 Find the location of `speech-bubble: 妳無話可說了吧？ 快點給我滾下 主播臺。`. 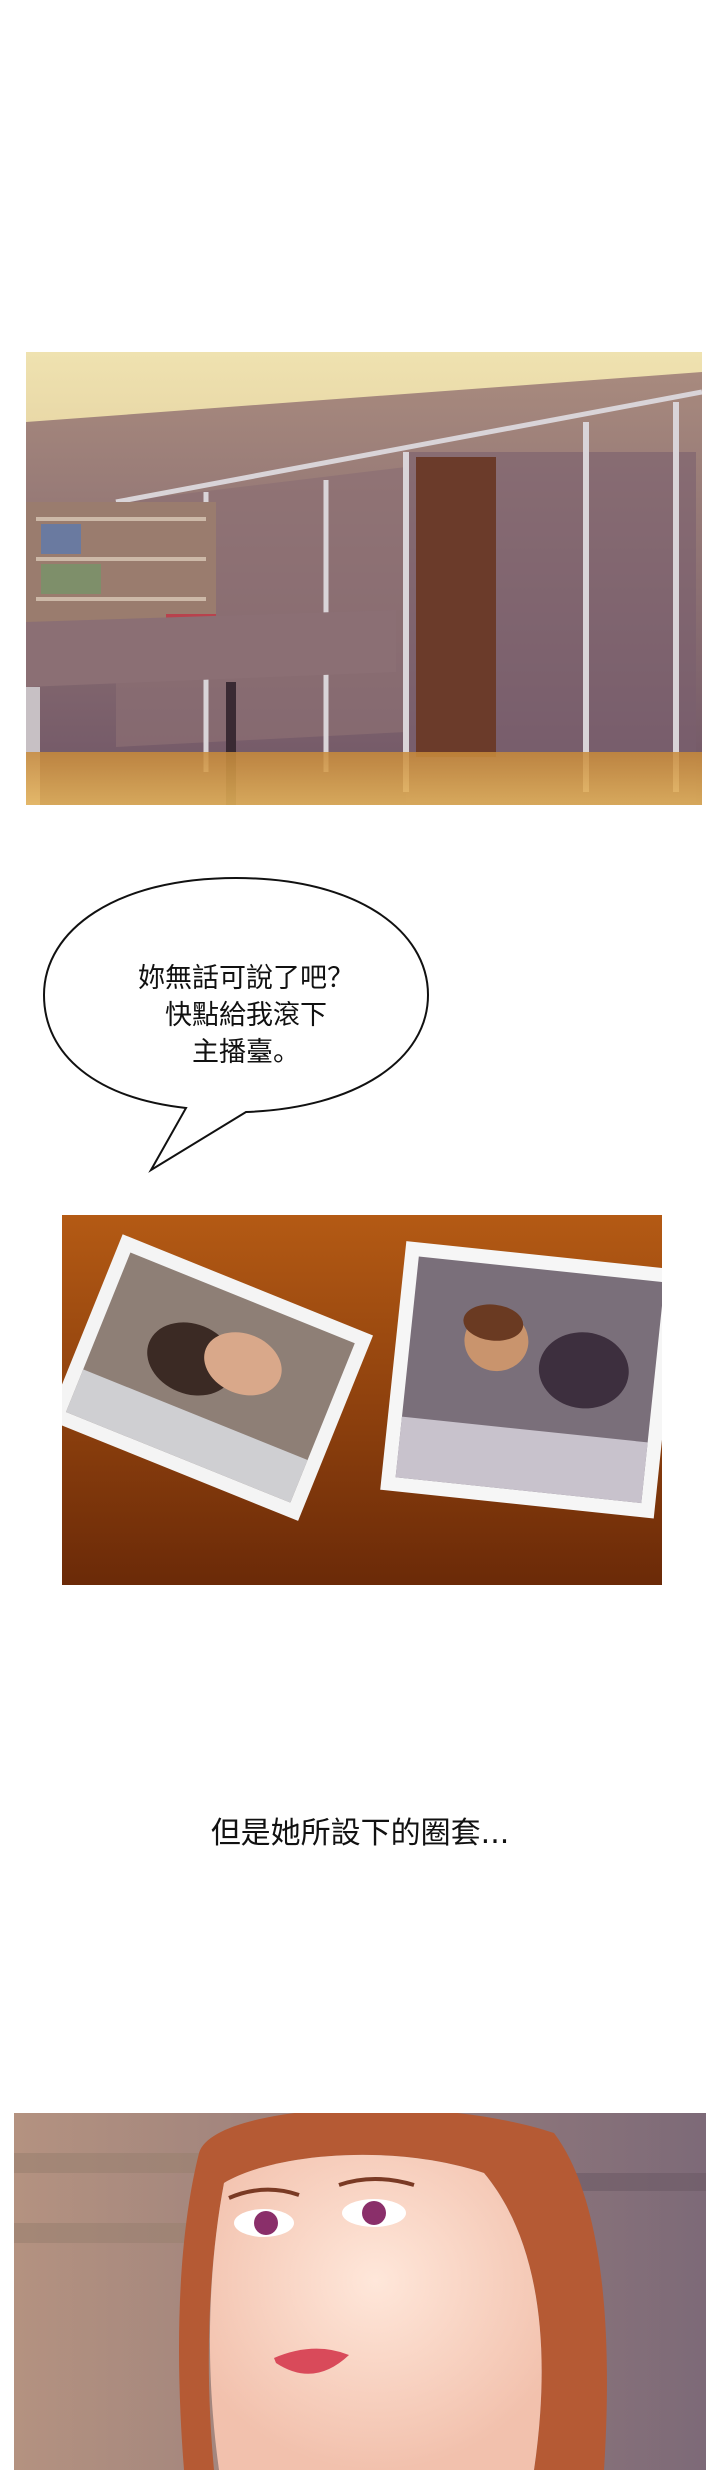

speech-bubble: 妳無話可說了吧？ 快點給我滾下 主播臺。 is located at coordinates (236, 1025).